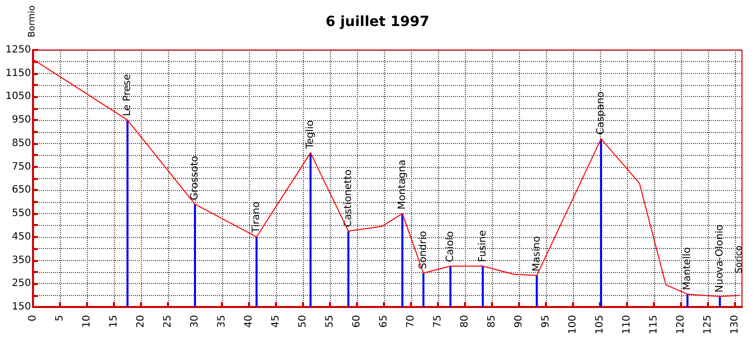  I want to click on x-tick-label: 5, so click(60, 318).